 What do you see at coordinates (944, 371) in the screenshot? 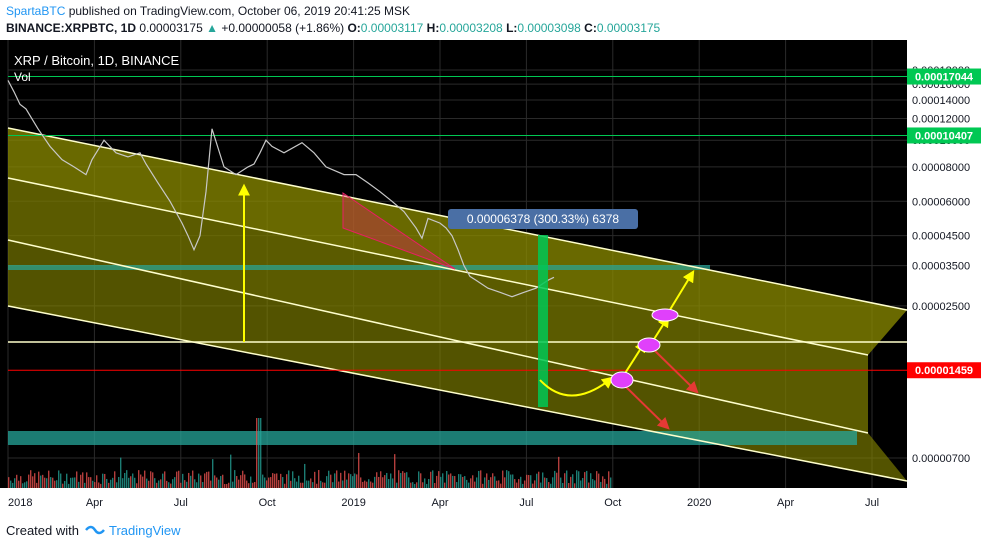
I see `price-tag-label: 0.00001459` at bounding box center [944, 371].